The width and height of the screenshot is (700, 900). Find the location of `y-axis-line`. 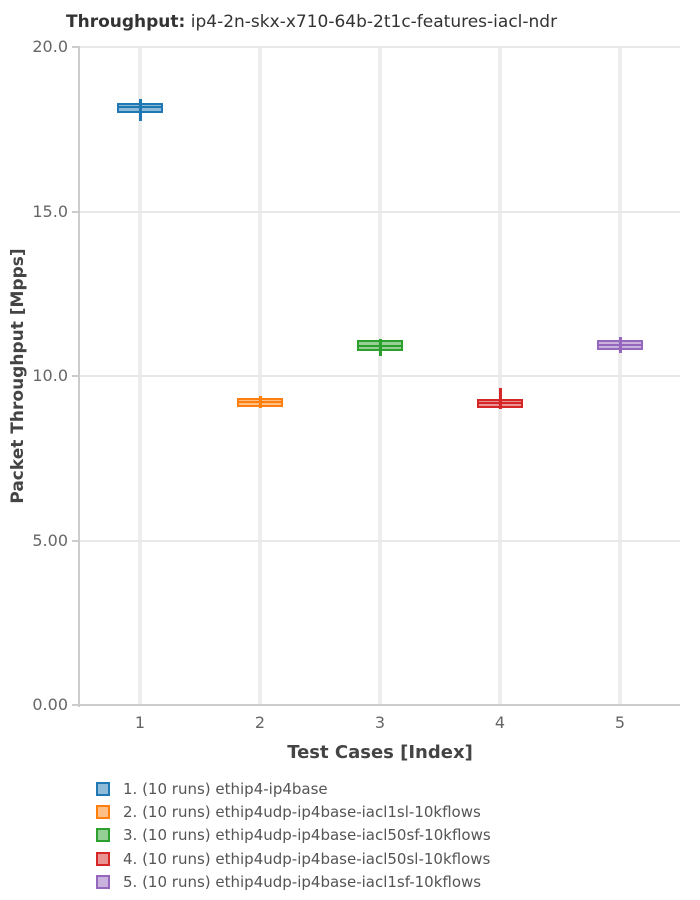

y-axis-line is located at coordinates (79, 377).